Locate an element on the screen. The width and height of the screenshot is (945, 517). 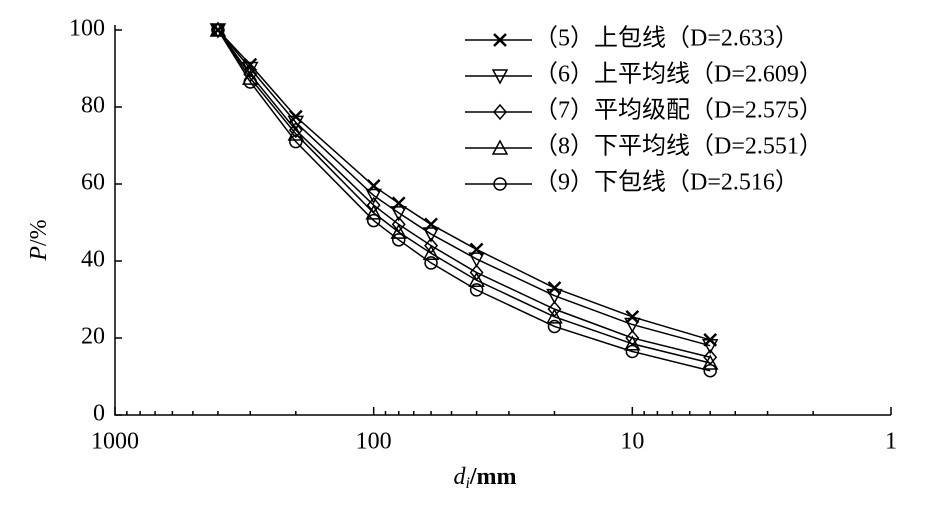
y-tick-label: 60 is located at coordinates (93, 183).